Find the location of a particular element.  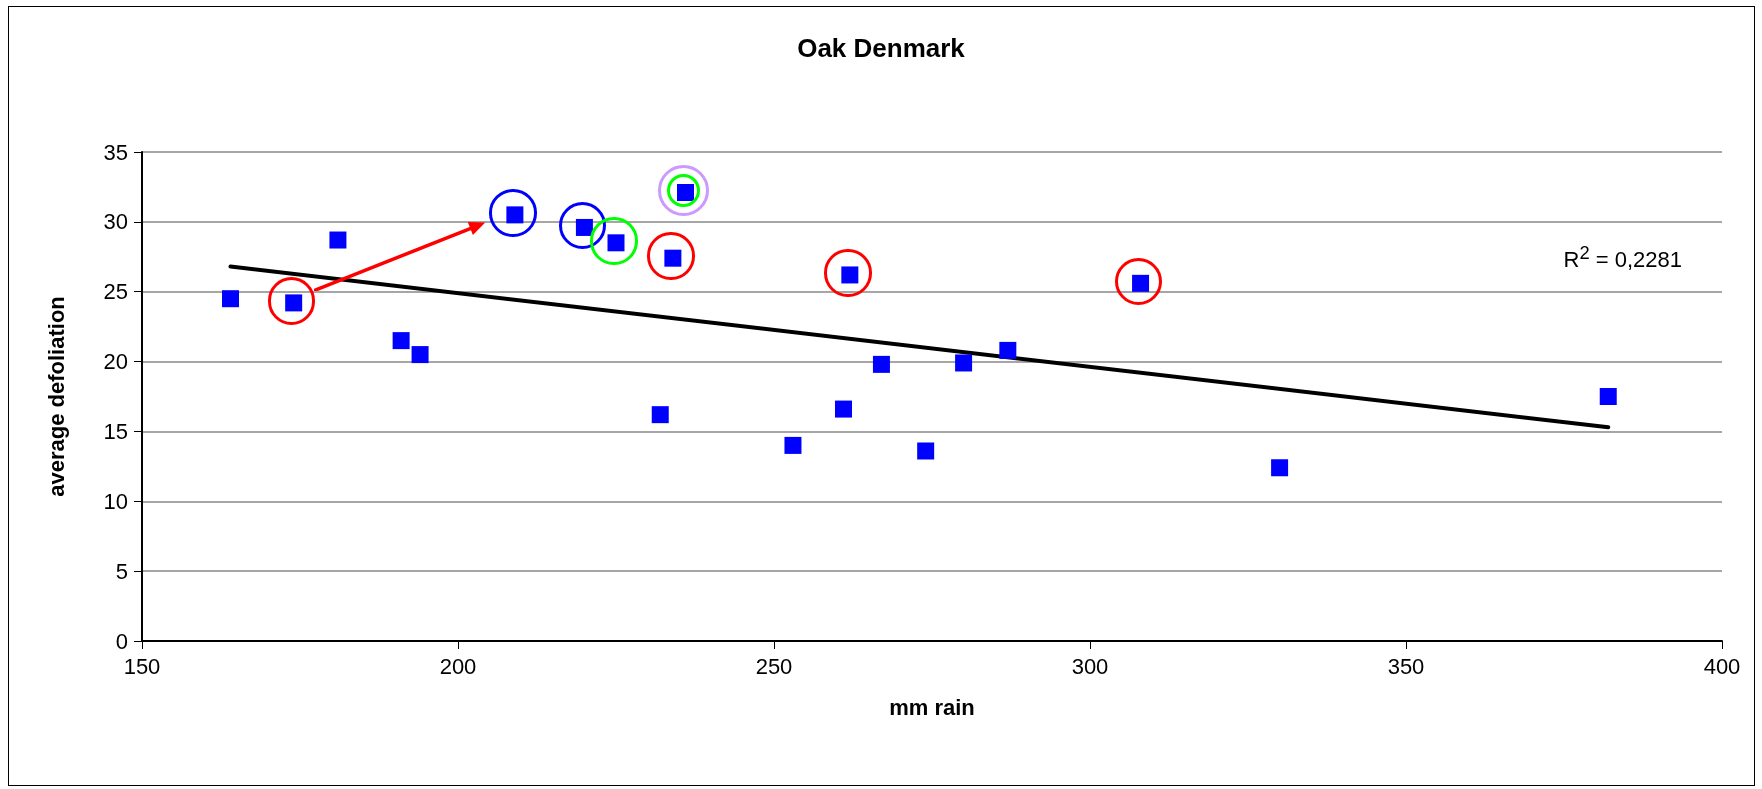

x-tick-label: 400 is located at coordinates (1722, 666).